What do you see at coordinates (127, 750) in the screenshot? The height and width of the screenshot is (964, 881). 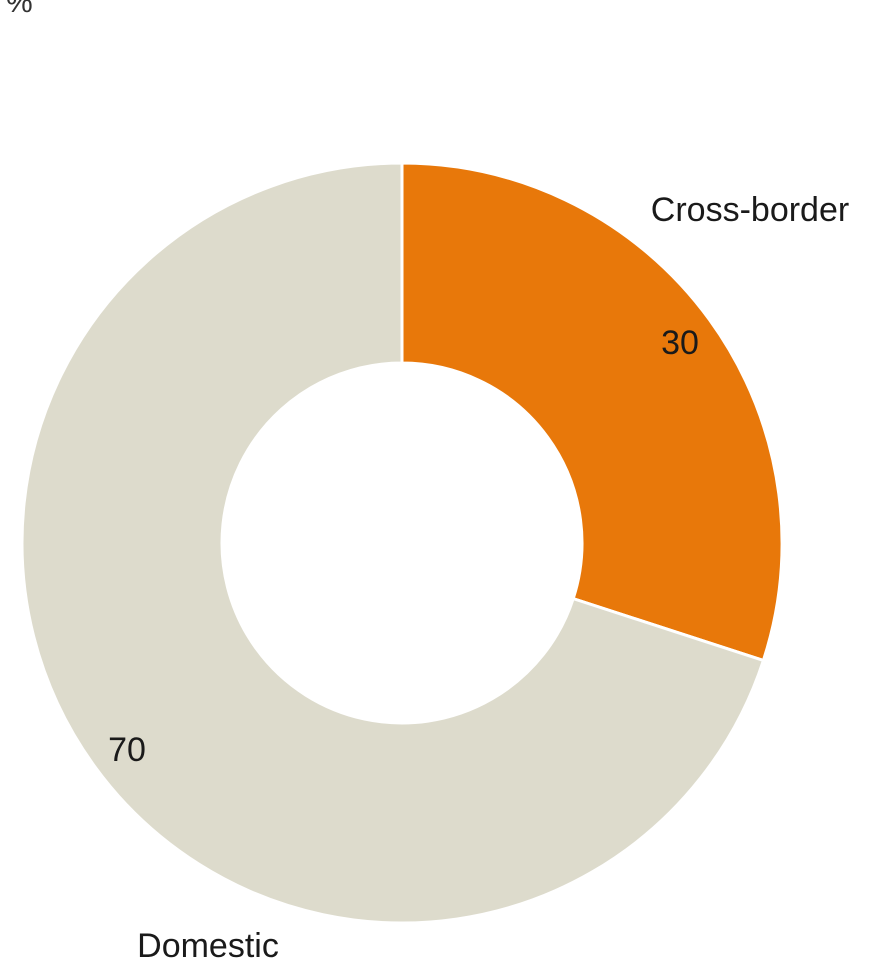 I see `slice-value-label: 70` at bounding box center [127, 750].